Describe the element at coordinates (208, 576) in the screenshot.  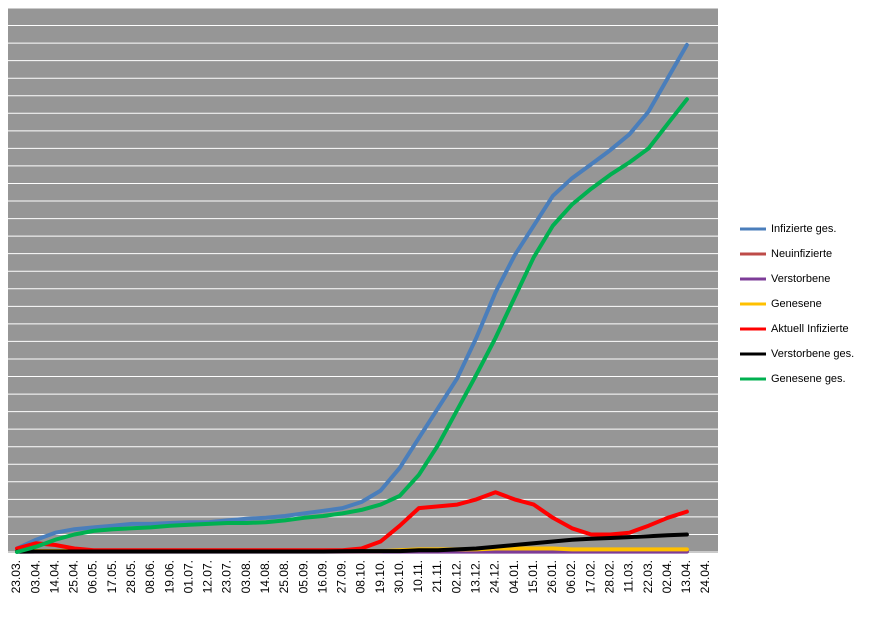
I see `x-tick-label: 12.07.` at that location.